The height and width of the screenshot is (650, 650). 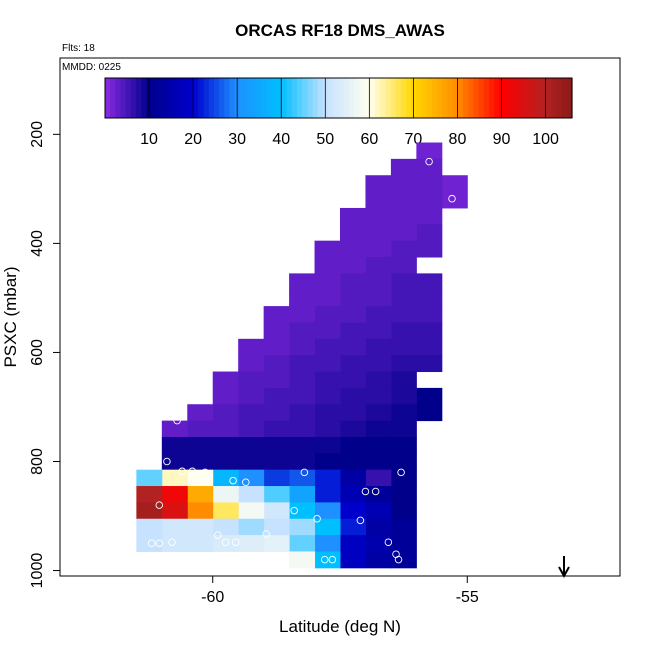 What do you see at coordinates (458, 139) in the screenshot?
I see `colorbar-tick-label: 80` at bounding box center [458, 139].